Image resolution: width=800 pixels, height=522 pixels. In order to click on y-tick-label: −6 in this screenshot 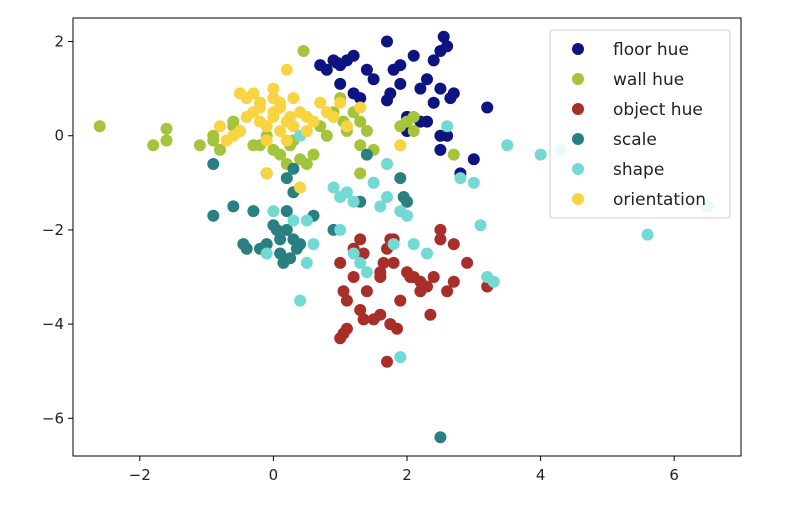, I will do `click(53, 418)`.